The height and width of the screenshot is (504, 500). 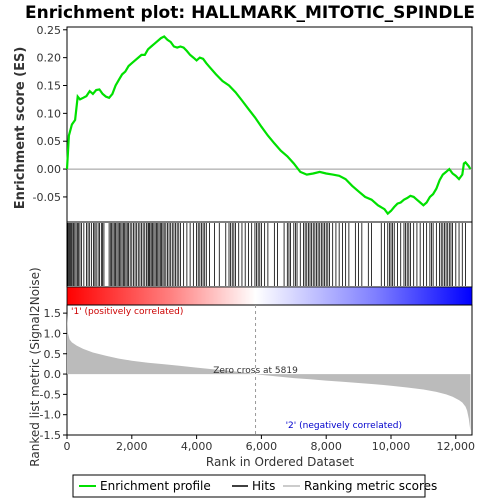 I want to click on x-tick-label: 0, so click(x=67, y=446).